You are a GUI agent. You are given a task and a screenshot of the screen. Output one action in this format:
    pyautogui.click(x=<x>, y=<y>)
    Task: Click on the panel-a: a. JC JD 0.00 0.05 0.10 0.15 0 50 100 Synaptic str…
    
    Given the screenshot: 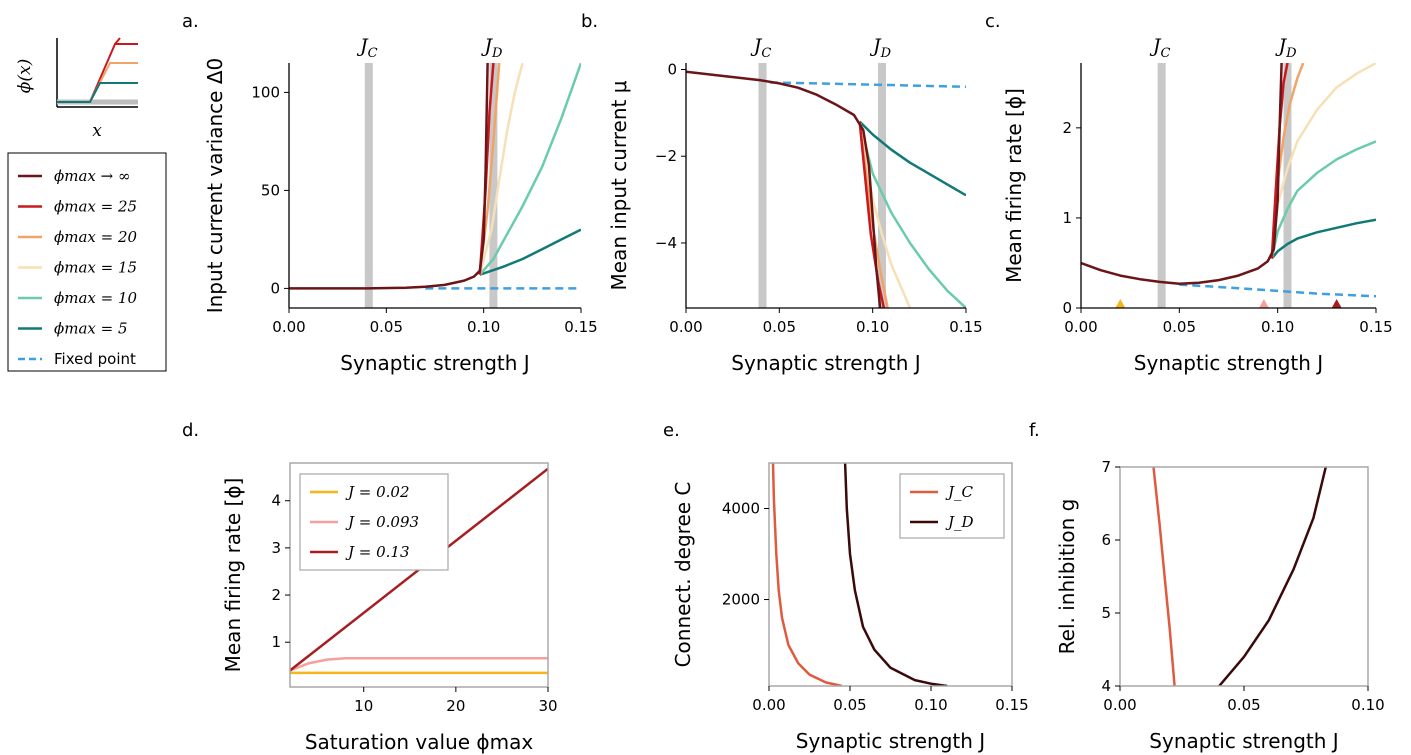 What is the action you would take?
    pyautogui.click(x=390, y=193)
    